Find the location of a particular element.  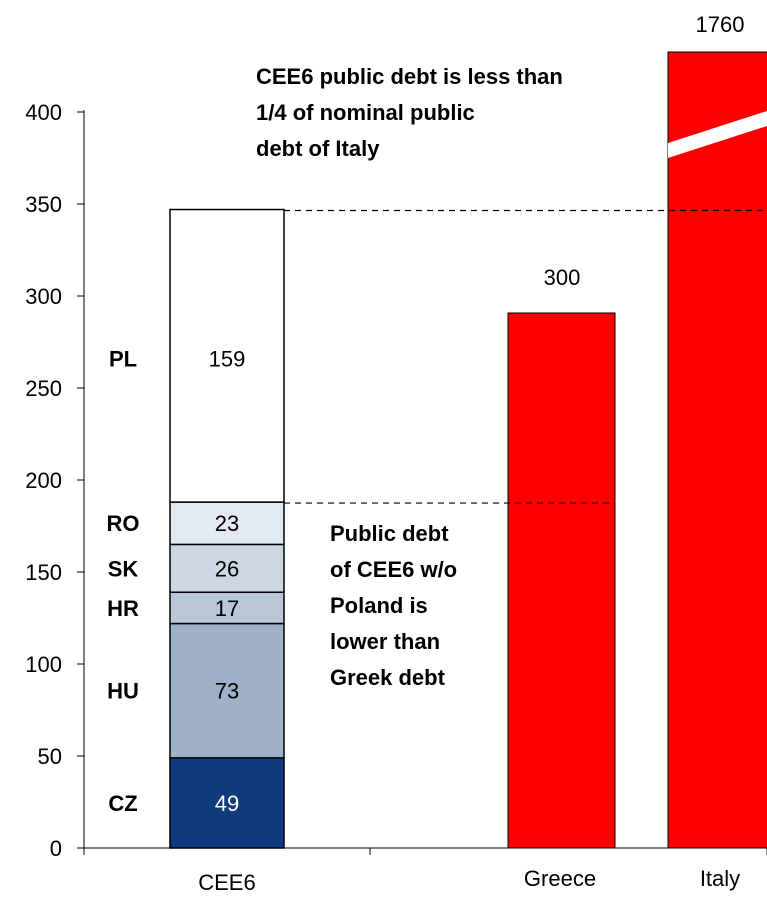

y-tick-label: 200 is located at coordinates (43, 480).